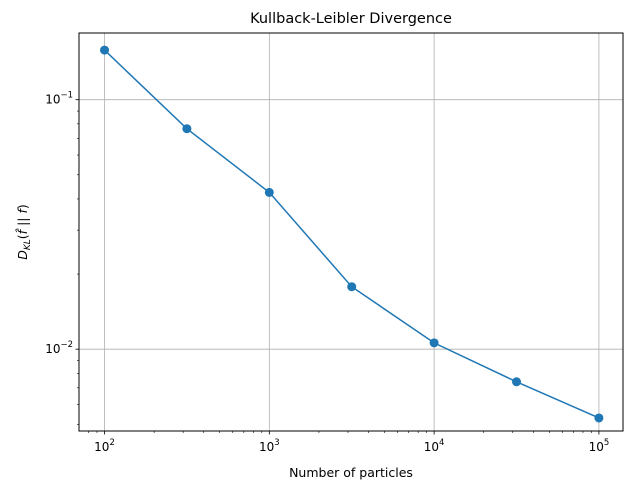 The image size is (631, 490). Describe the element at coordinates (24, 232) in the screenshot. I see `y-axis-label: DKL(f̂ || f)` at that location.